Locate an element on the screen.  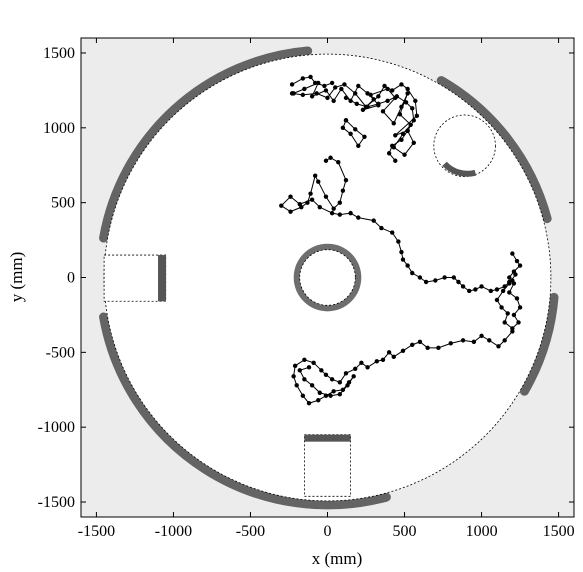
edge-circle-occupancy is located at coordinates (459, 169).